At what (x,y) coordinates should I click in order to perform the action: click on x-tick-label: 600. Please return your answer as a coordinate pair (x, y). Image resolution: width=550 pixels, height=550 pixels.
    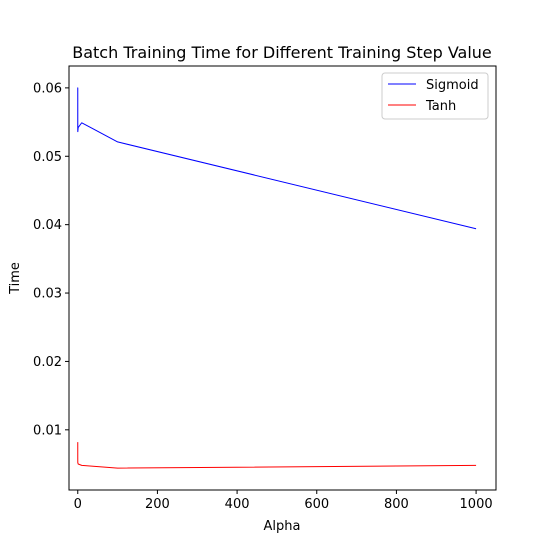
    Looking at the image, I should click on (316, 504).